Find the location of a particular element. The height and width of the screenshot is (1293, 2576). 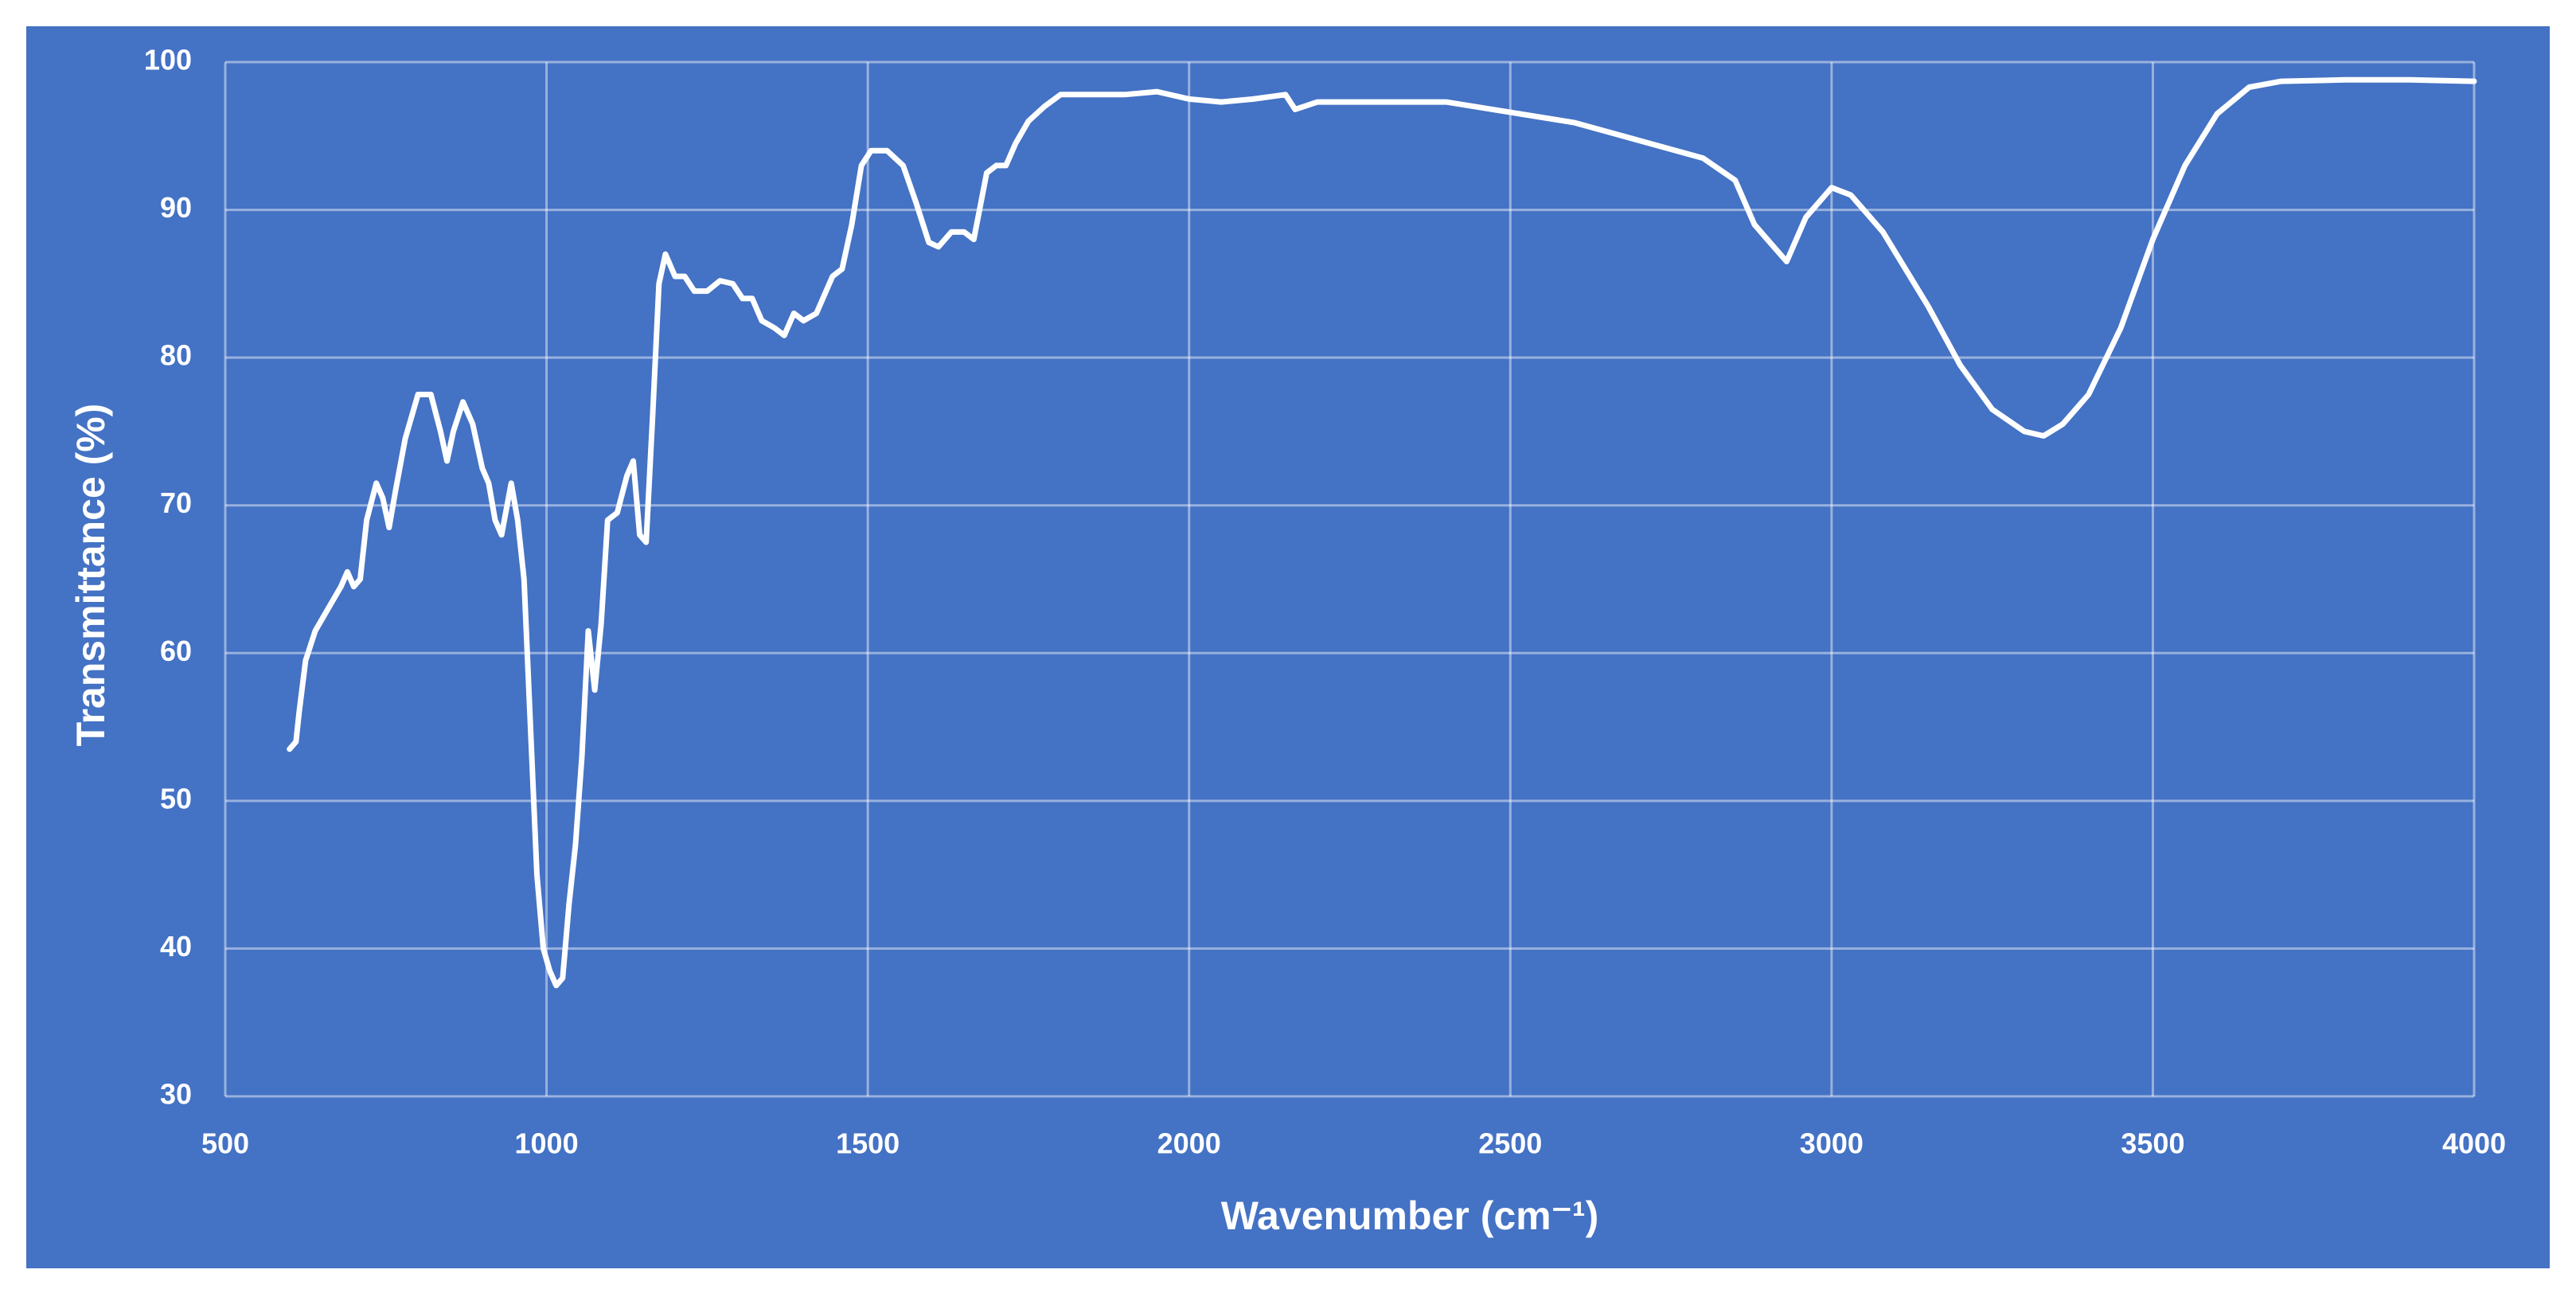

y-tick-label: 30 is located at coordinates (176, 1094).